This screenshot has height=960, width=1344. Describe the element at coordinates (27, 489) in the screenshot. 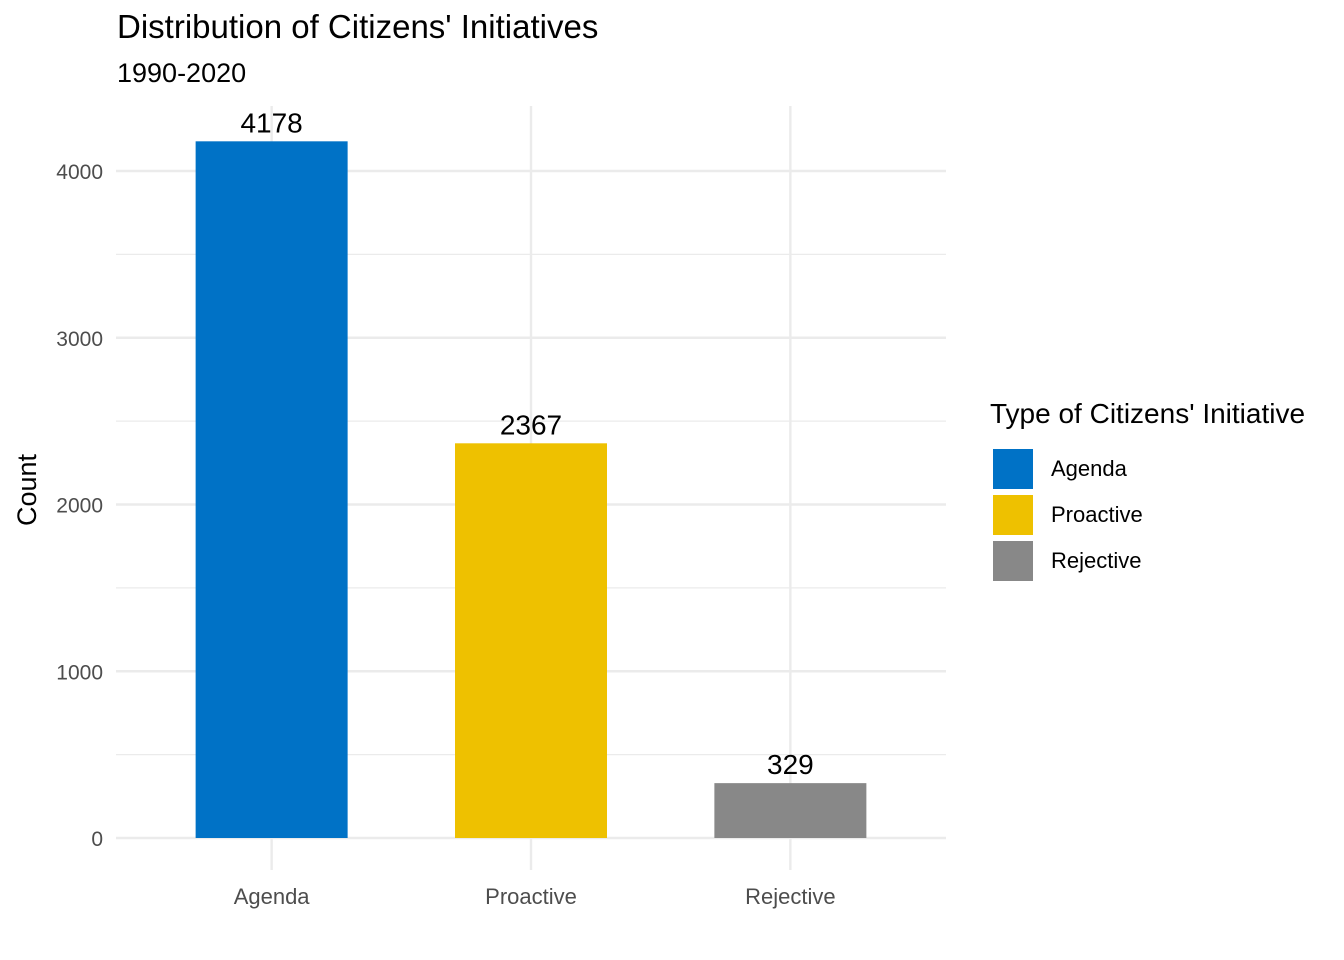

I see `y-axis-title: Count` at that location.